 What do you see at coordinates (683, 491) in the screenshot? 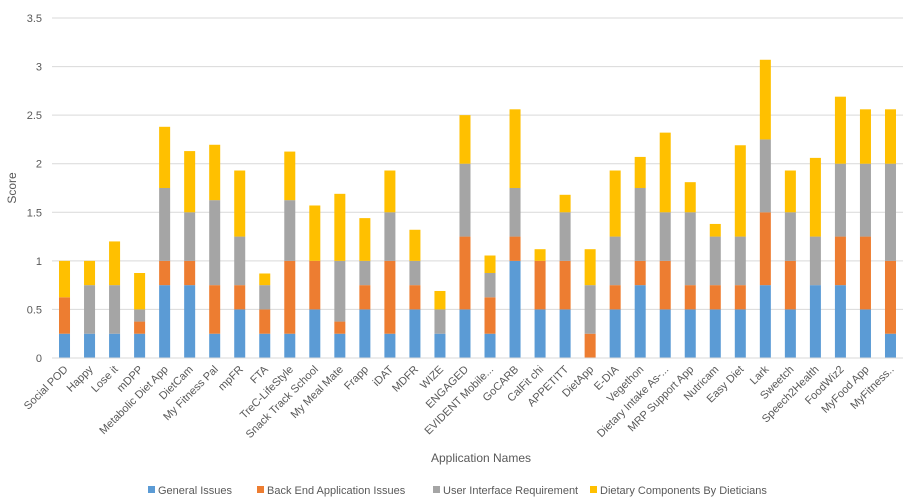
I see `legend-label: Dietary Components By Dieticians` at bounding box center [683, 491].